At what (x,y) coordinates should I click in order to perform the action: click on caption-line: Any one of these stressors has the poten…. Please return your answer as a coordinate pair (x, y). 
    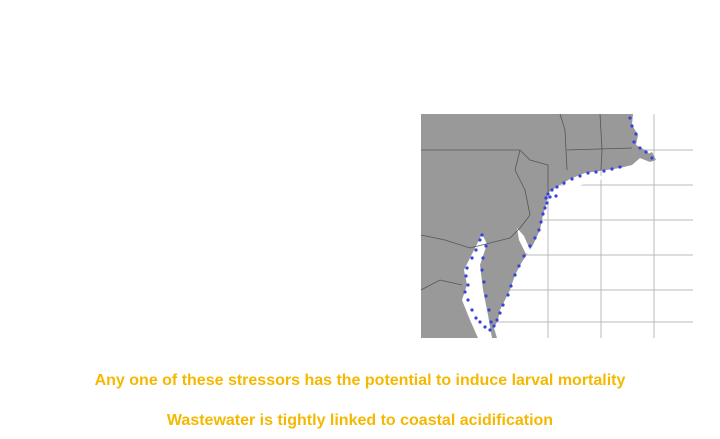
    Looking at the image, I should click on (360, 380).